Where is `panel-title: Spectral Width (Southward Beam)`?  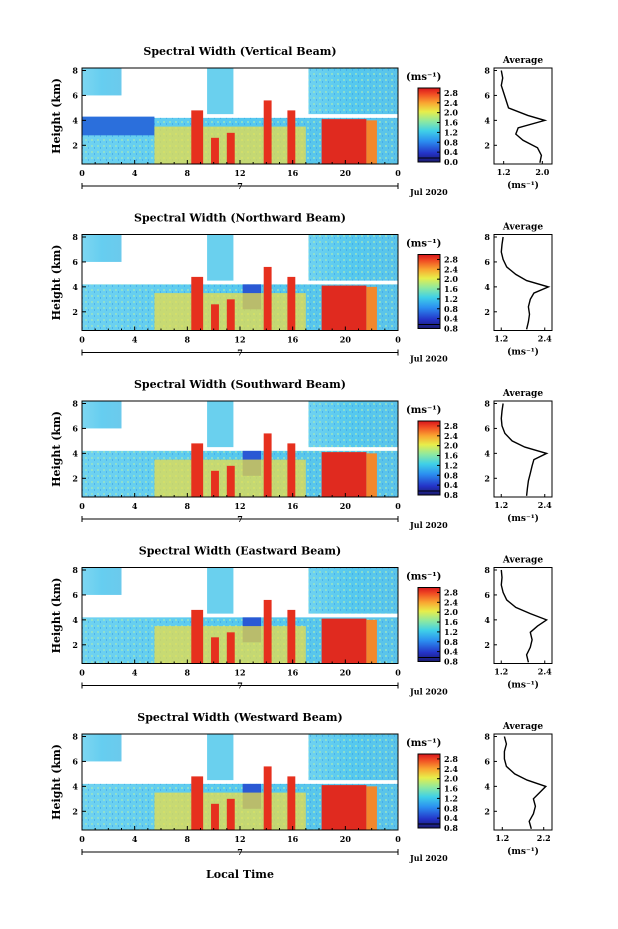 panel-title: Spectral Width (Southward Beam) is located at coordinates (240, 384).